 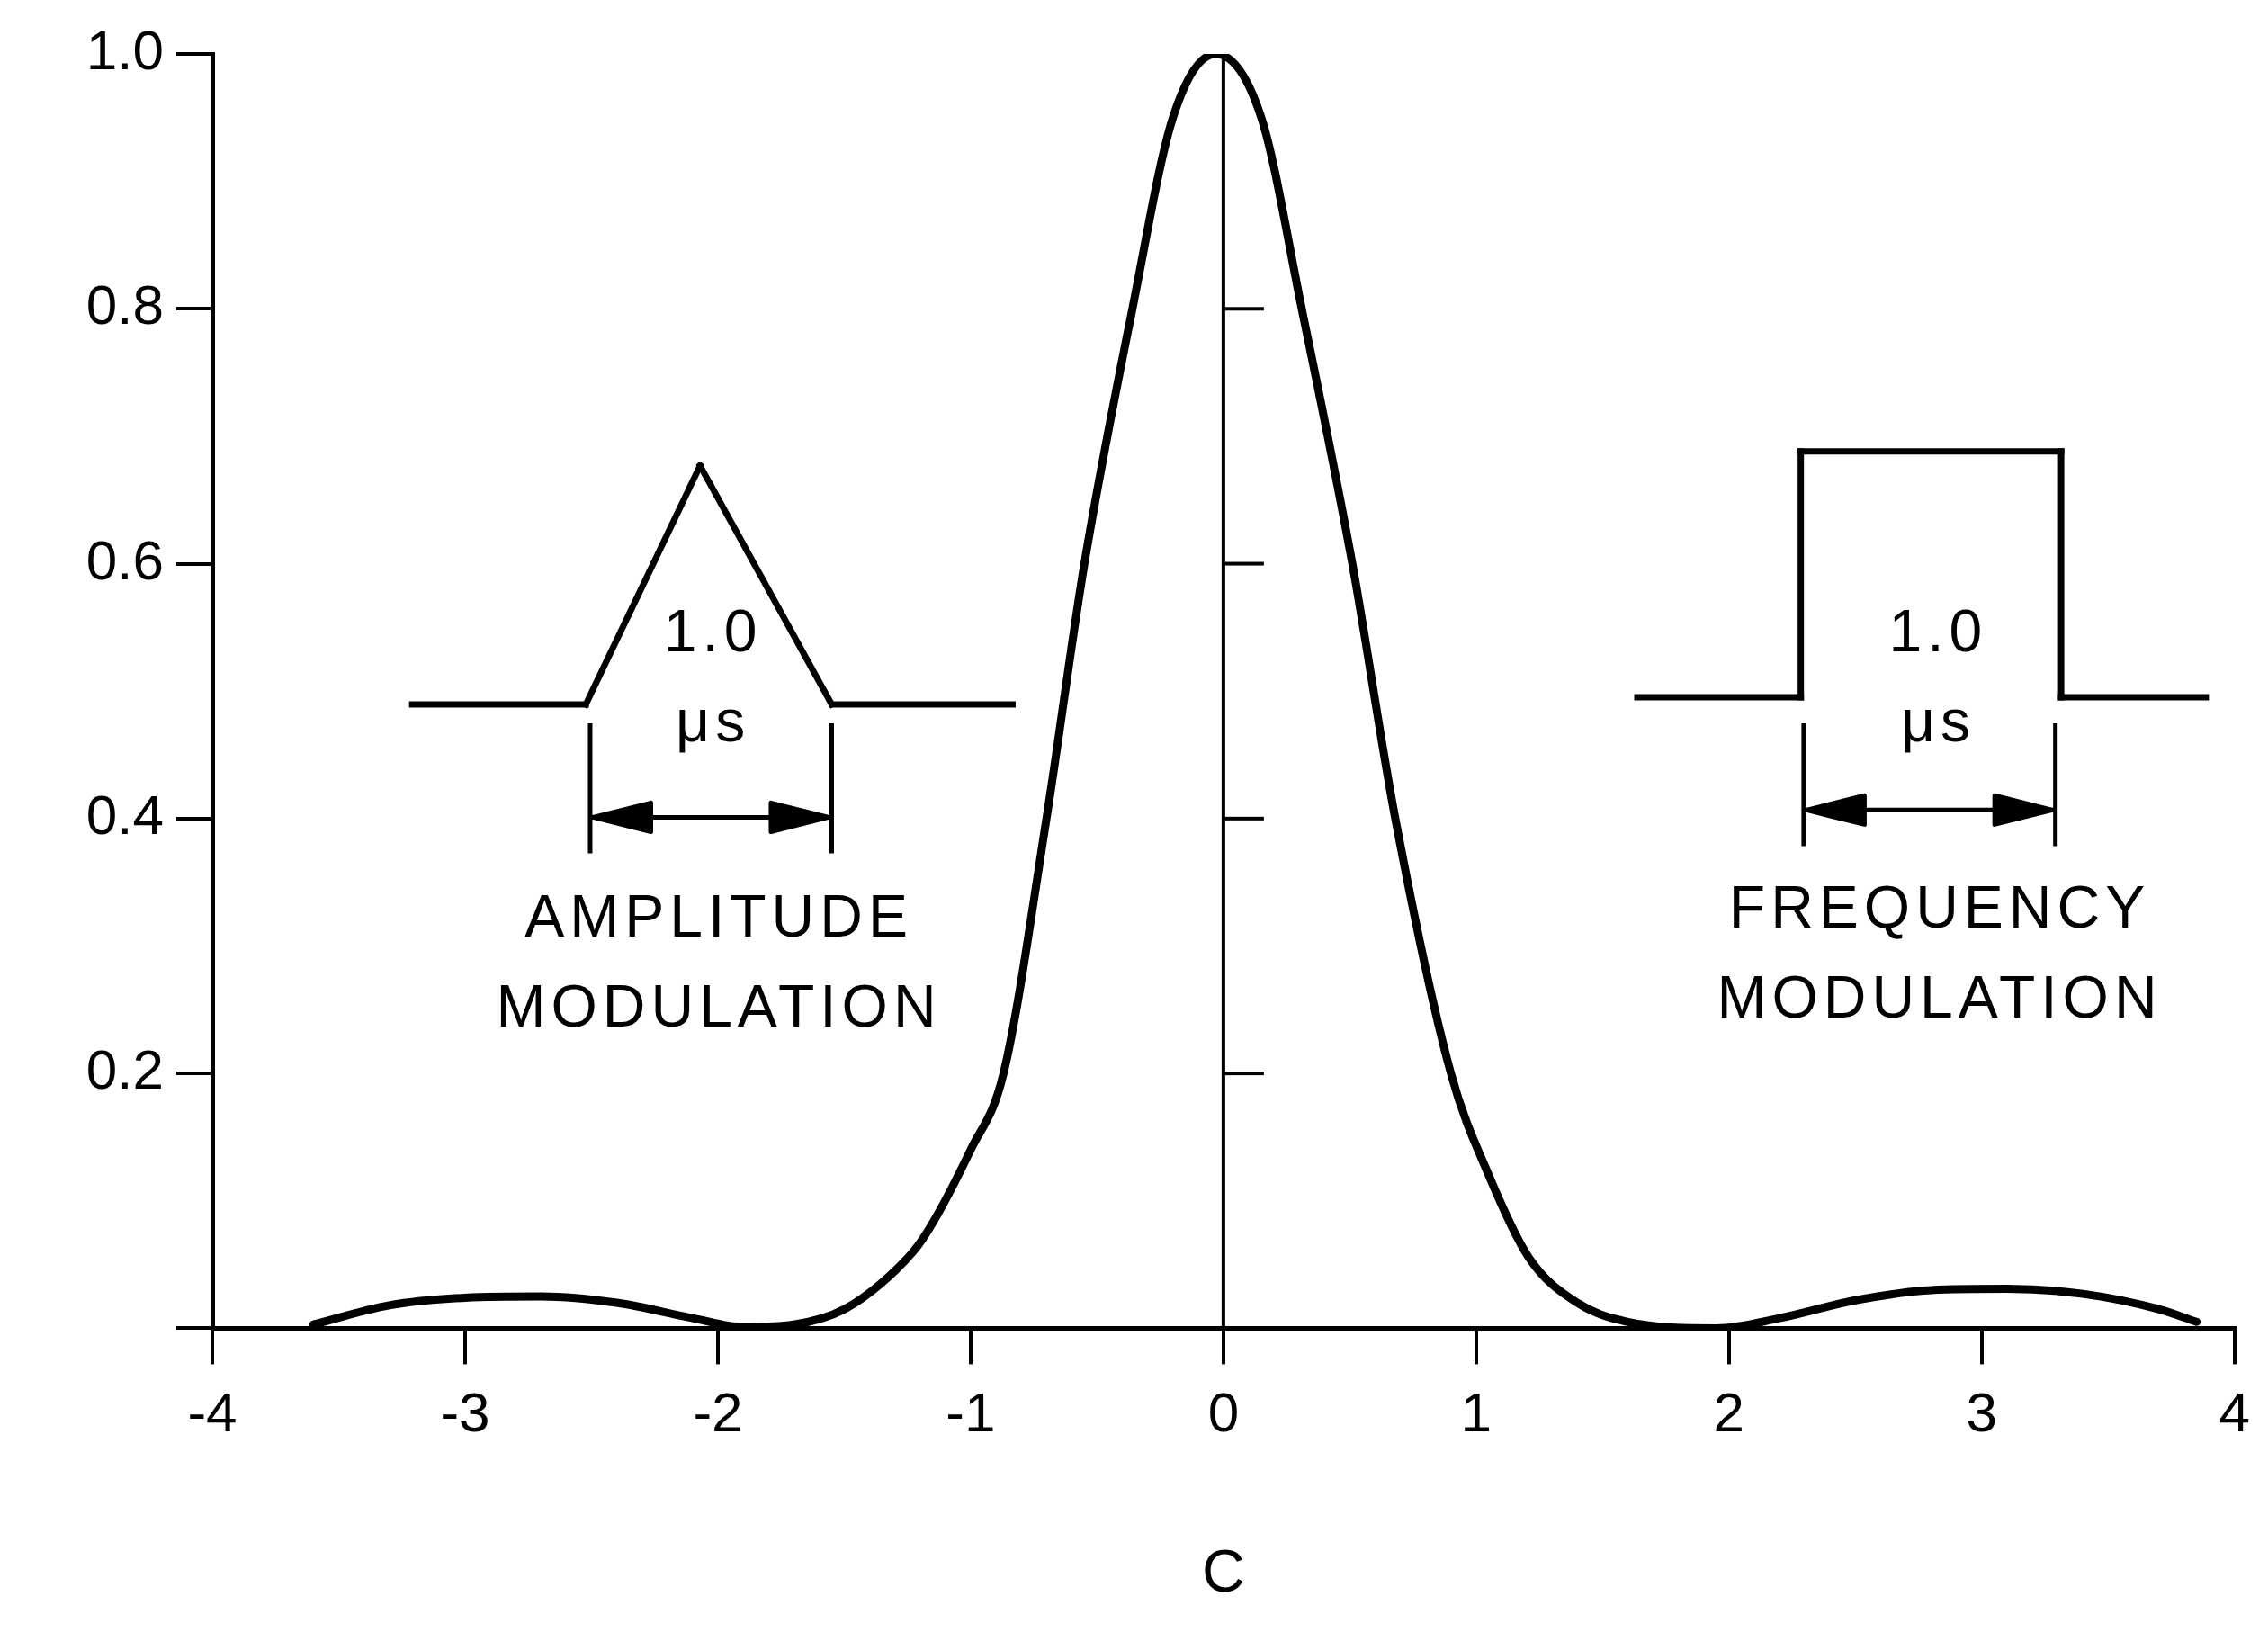 I want to click on x-axis-title: C, so click(x=1223, y=1570).